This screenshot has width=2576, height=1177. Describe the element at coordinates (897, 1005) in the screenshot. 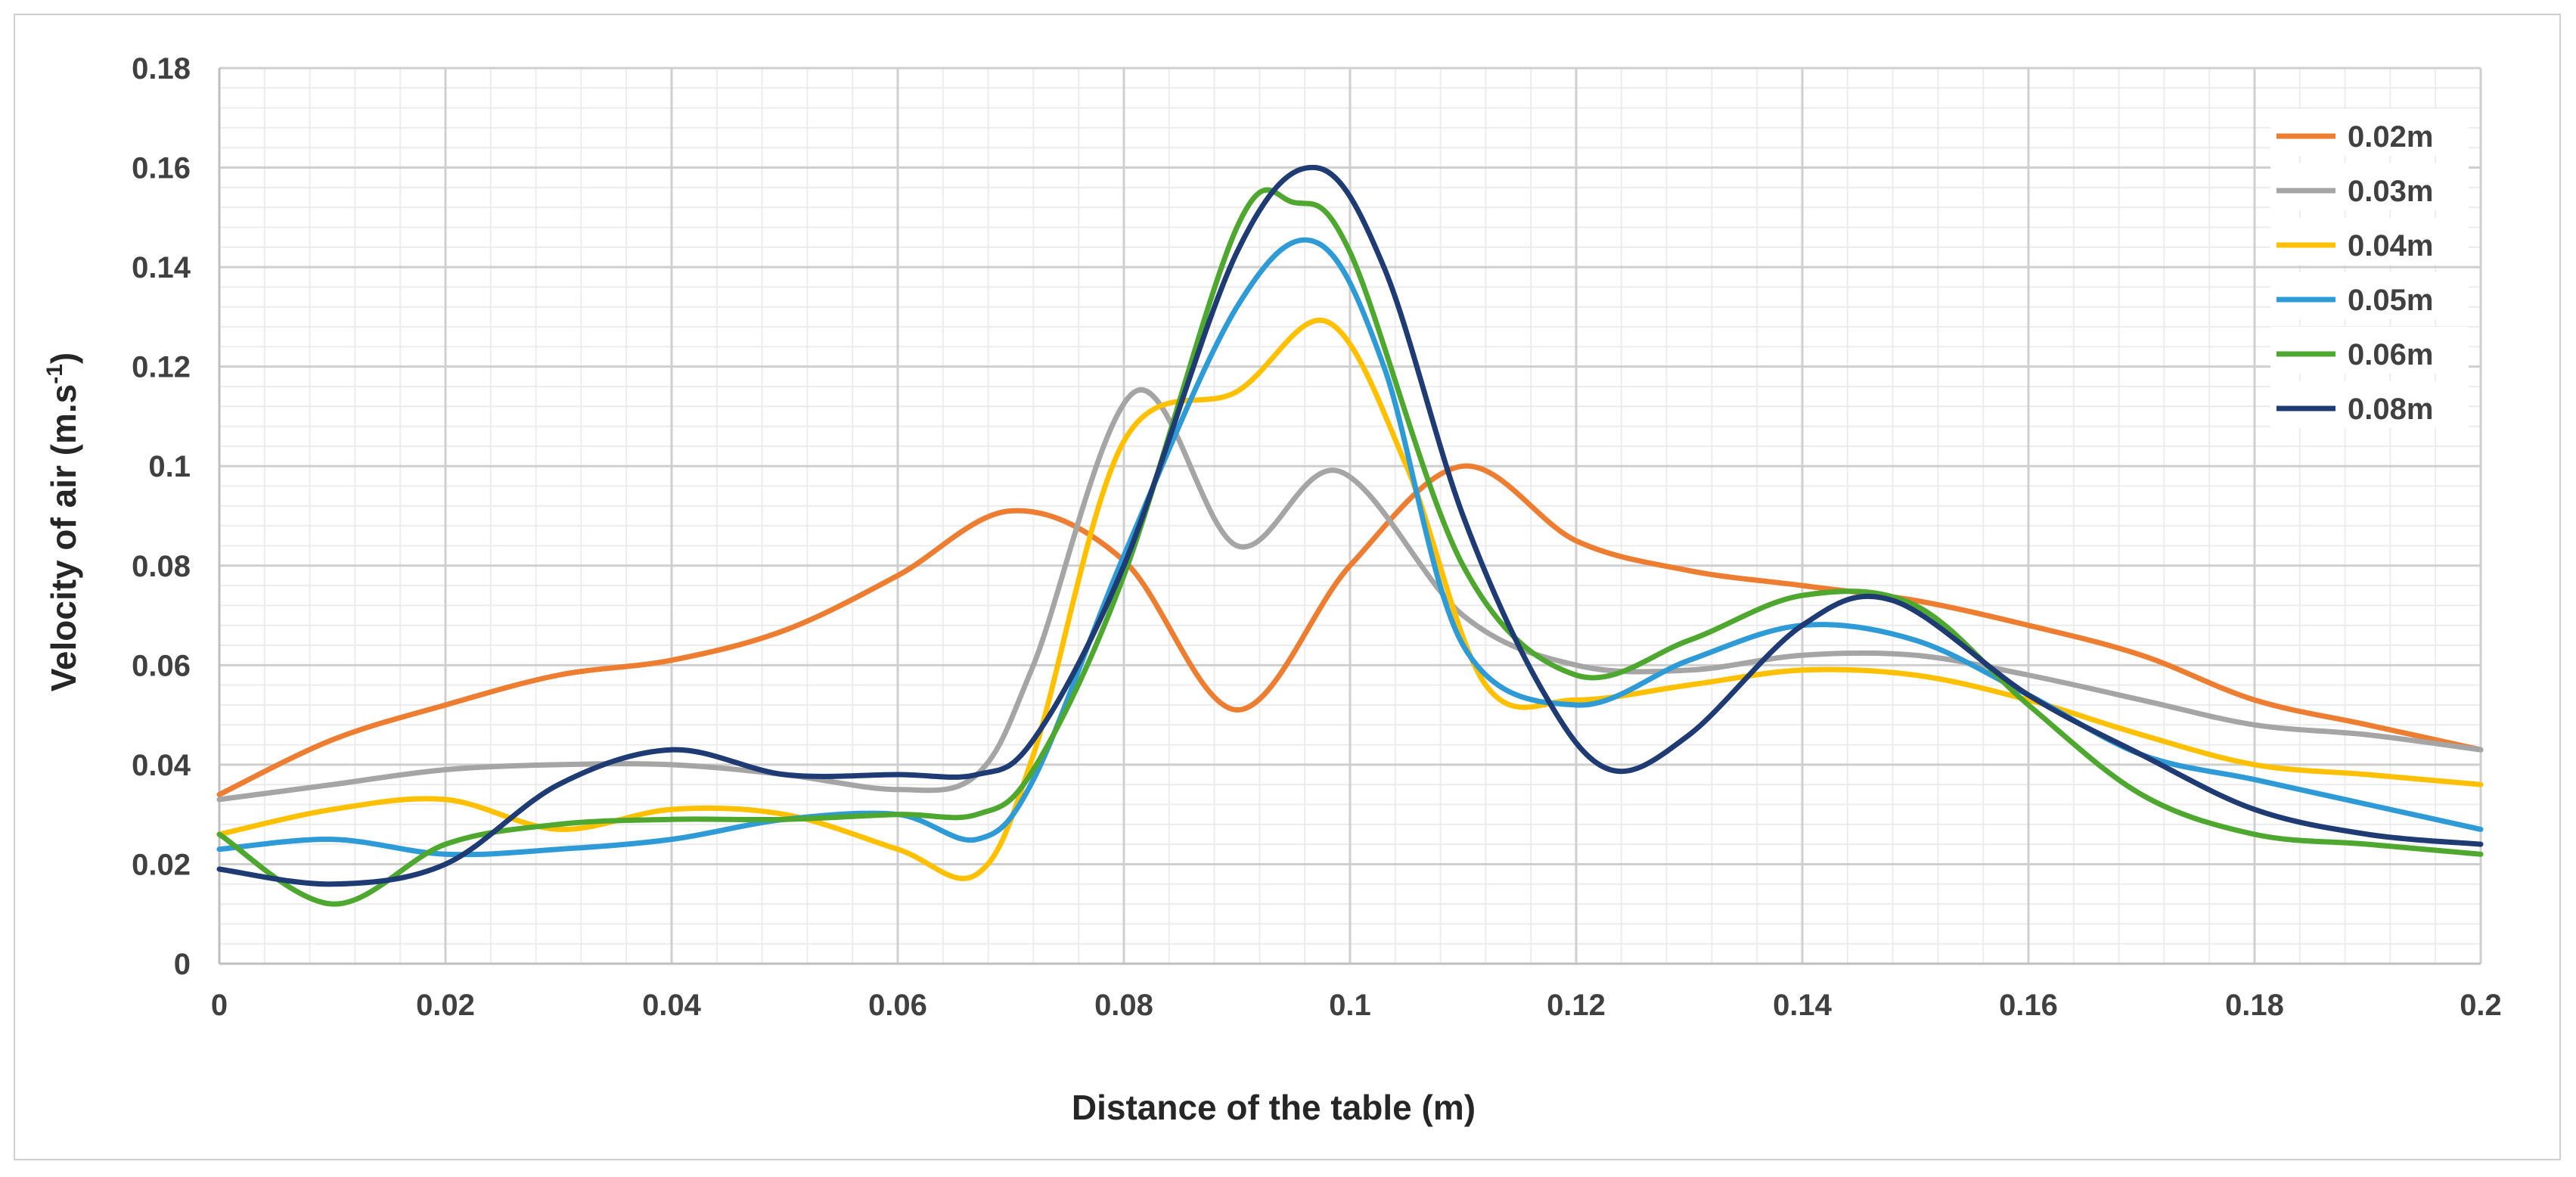

I see `x-tick-label: 0.06` at that location.